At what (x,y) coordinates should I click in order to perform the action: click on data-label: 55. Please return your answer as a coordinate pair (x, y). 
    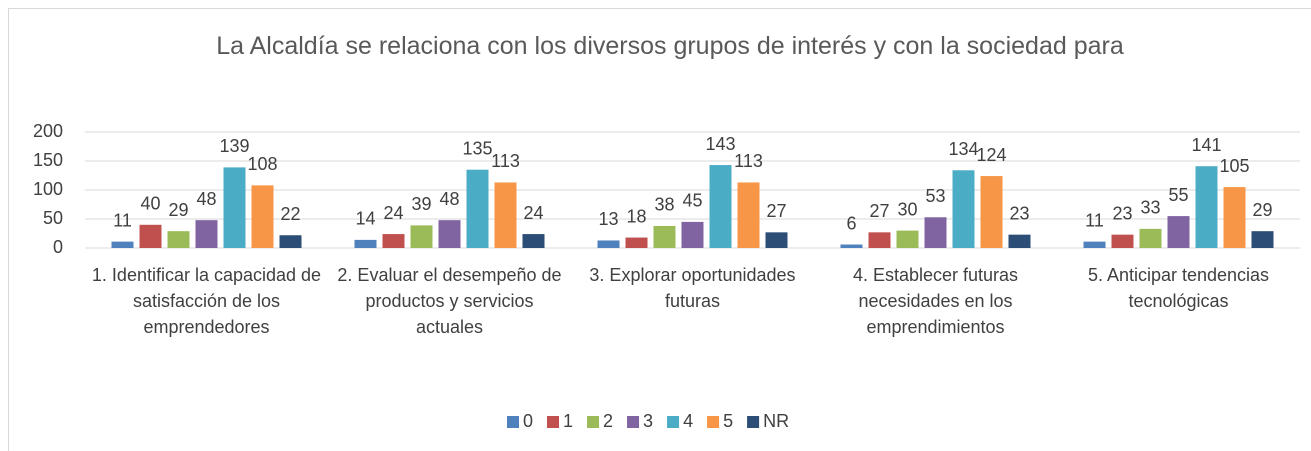
    Looking at the image, I should click on (1178, 195).